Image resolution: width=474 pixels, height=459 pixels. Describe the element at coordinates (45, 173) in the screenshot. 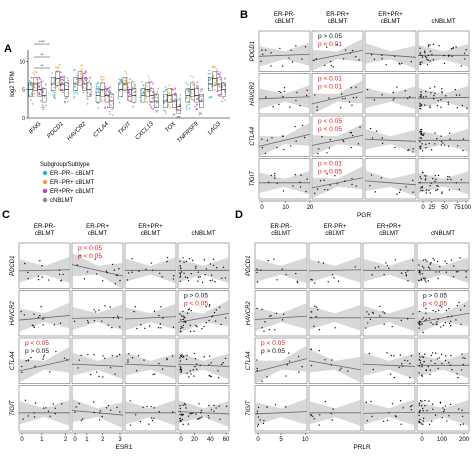

I see `legend-swatch` at that location.